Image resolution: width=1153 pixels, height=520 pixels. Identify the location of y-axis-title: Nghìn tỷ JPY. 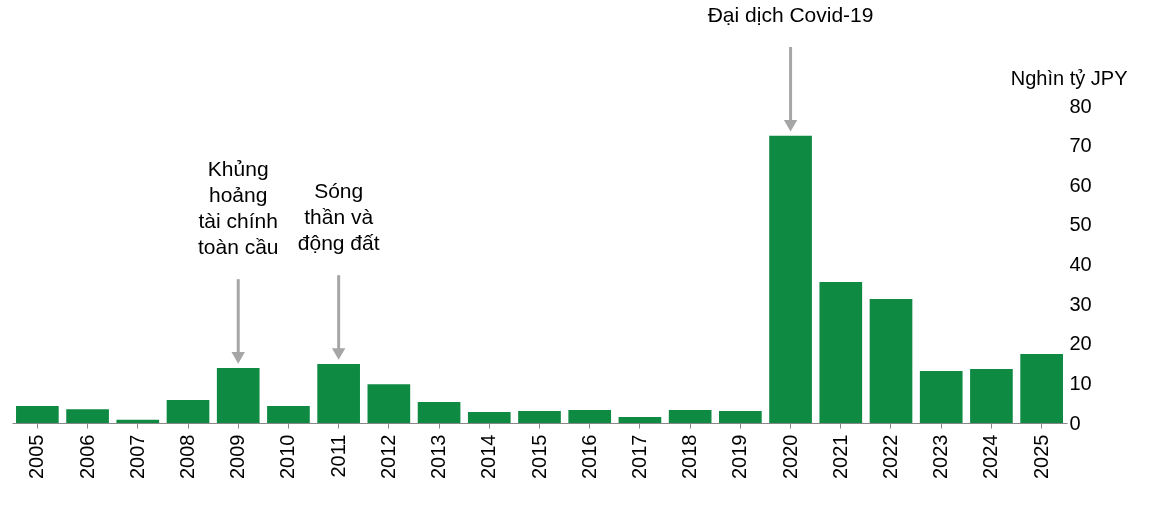
(1069, 77).